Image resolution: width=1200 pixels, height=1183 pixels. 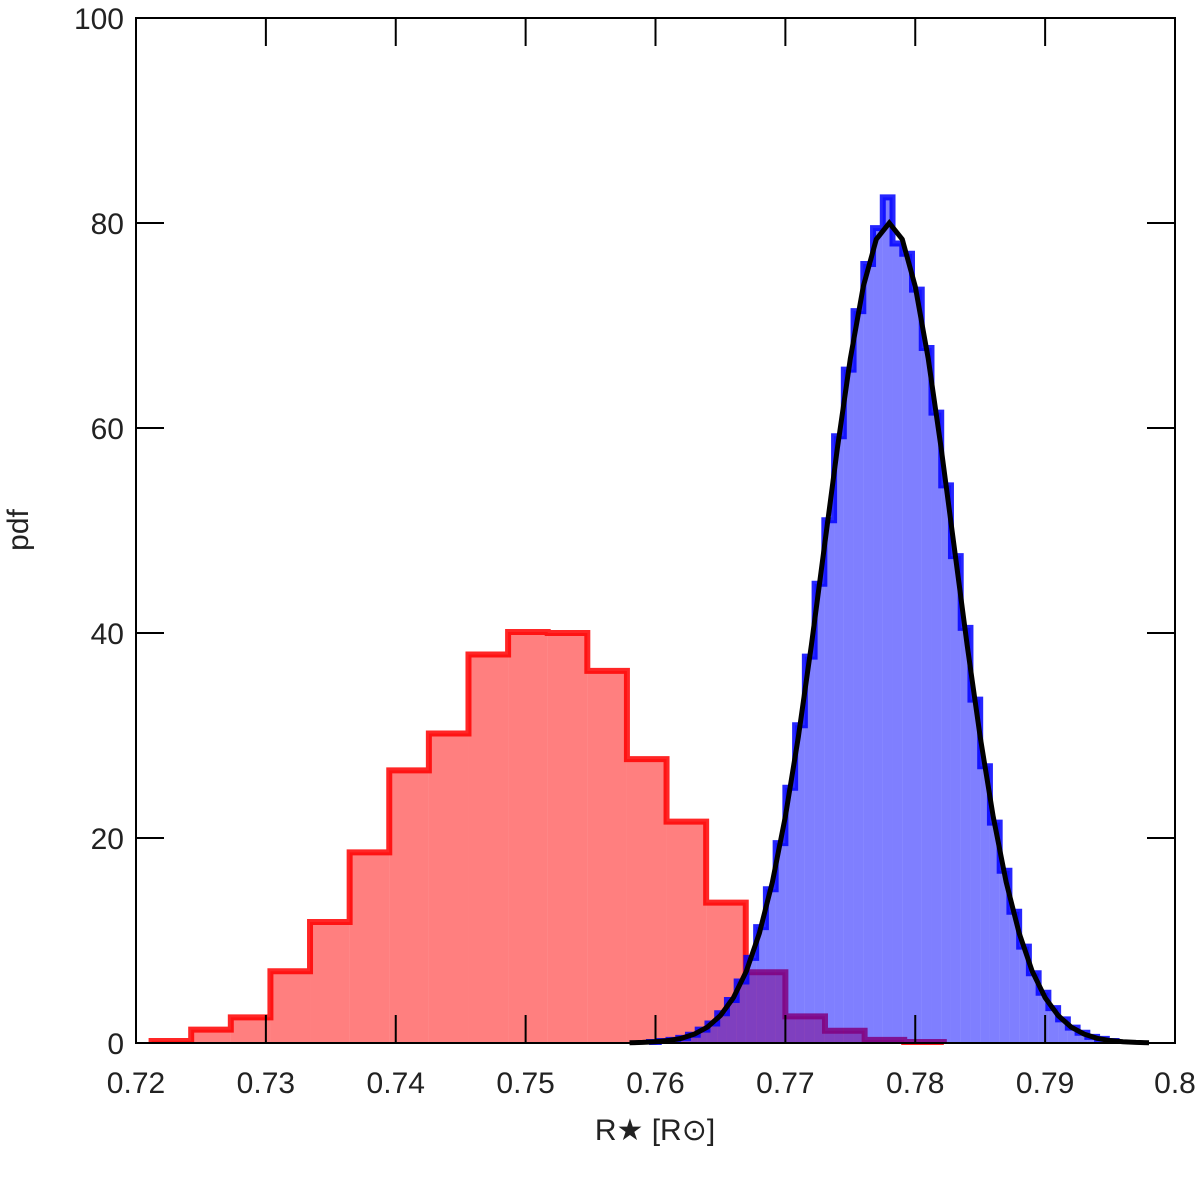 What do you see at coordinates (655, 1130) in the screenshot?
I see `x-axis-label: R★ [R⊙]` at bounding box center [655, 1130].